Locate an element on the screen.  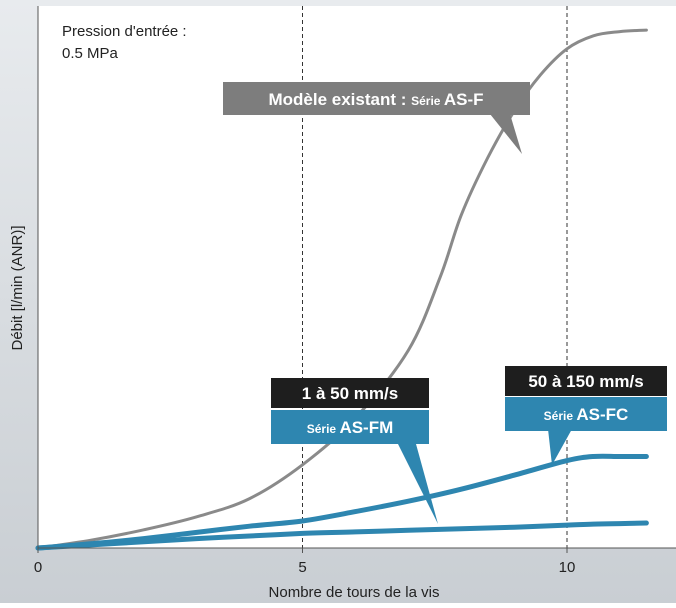
callout-as-fm-text: Série AS-FM is located at coordinates (350, 427).